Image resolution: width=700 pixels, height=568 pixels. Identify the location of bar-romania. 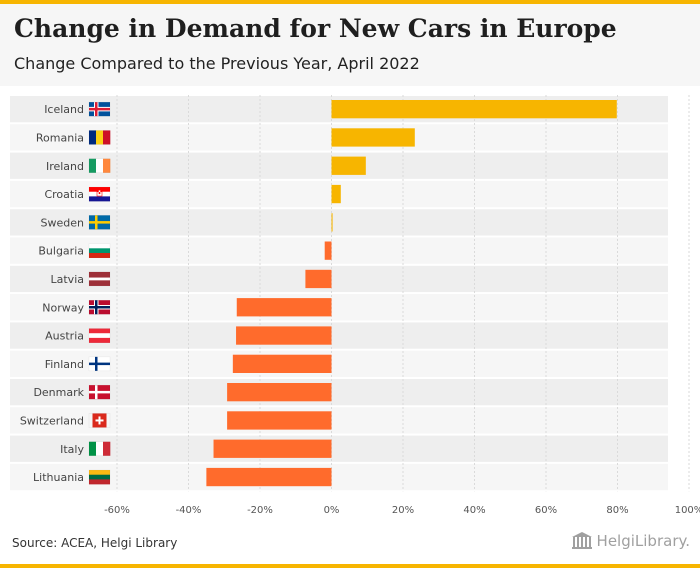
(373, 137).